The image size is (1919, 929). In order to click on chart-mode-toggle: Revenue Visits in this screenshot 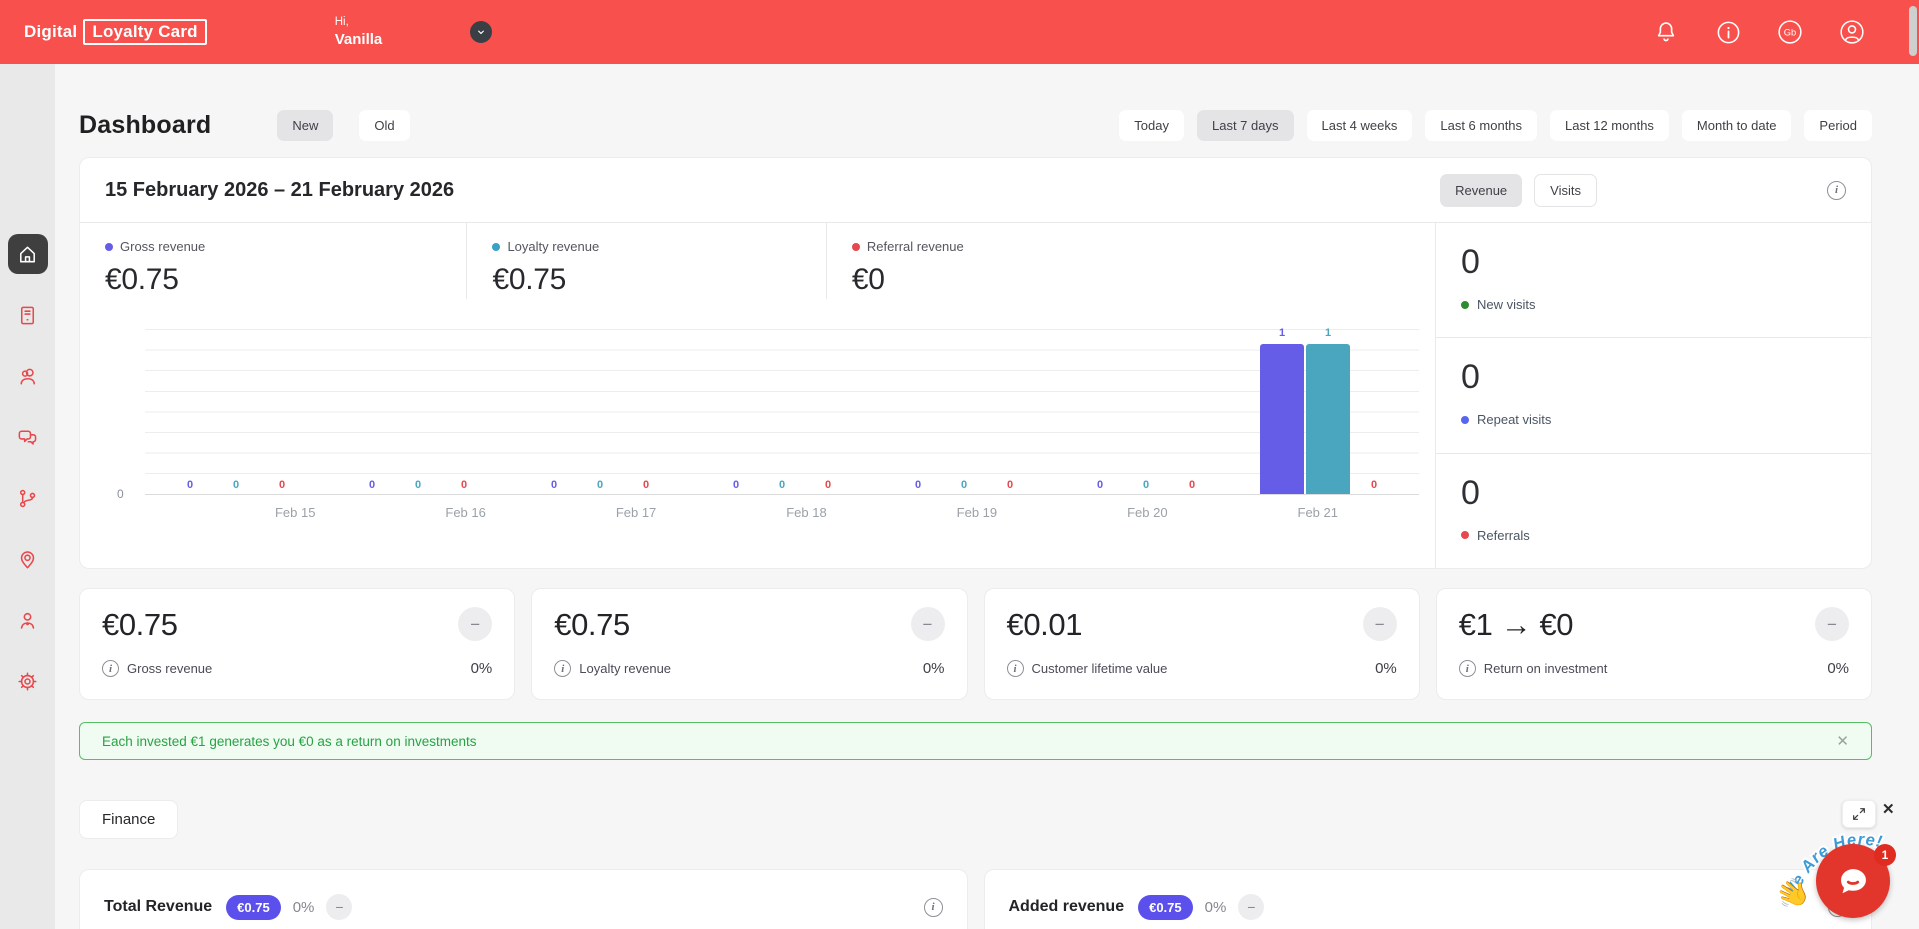, I will do `click(1518, 190)`.